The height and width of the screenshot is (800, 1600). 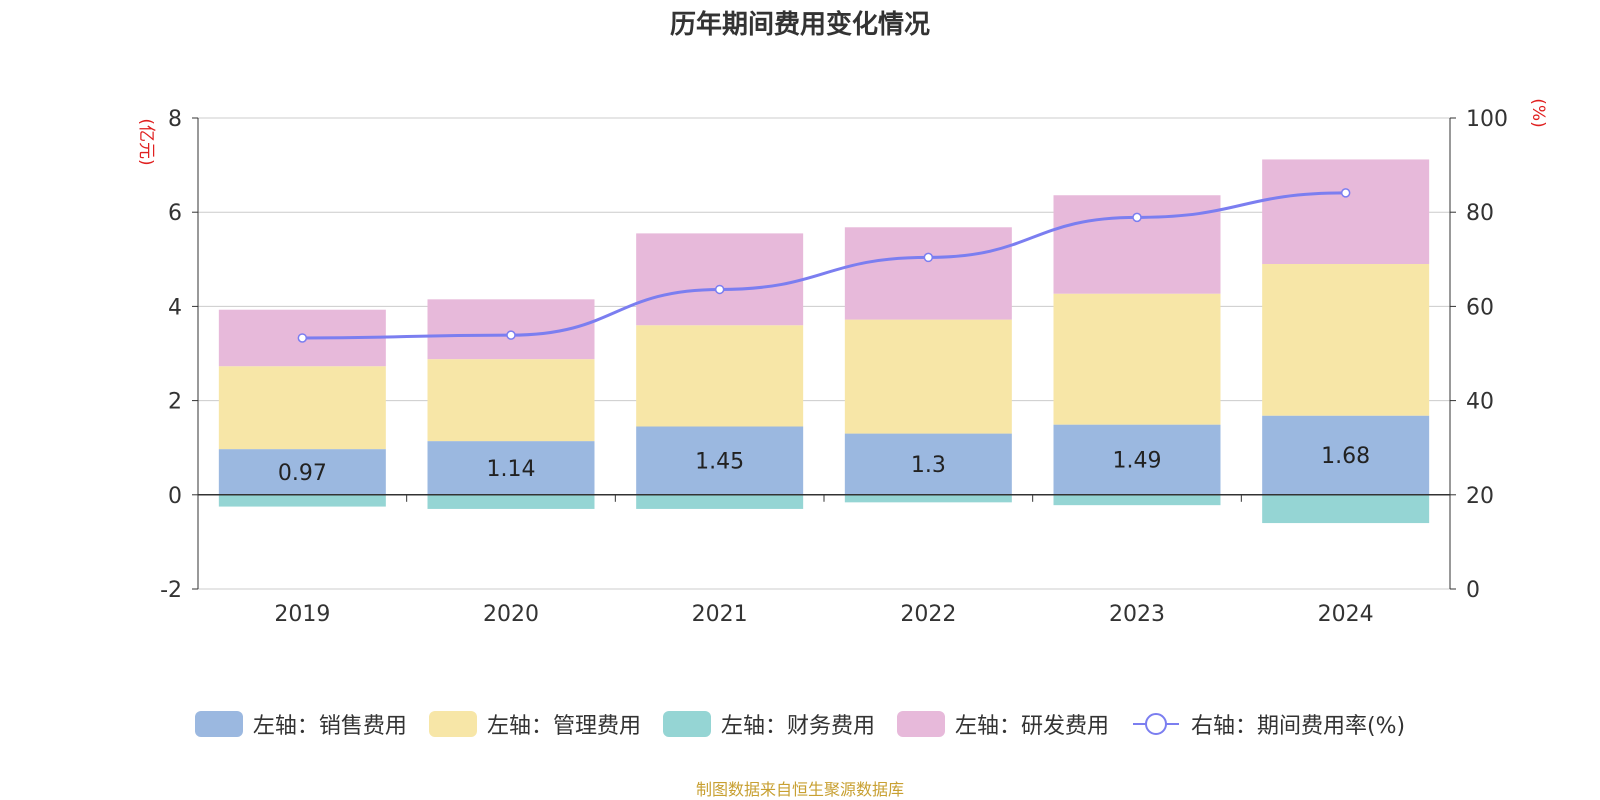 I want to click on bar-admin-2021, so click(x=720, y=376).